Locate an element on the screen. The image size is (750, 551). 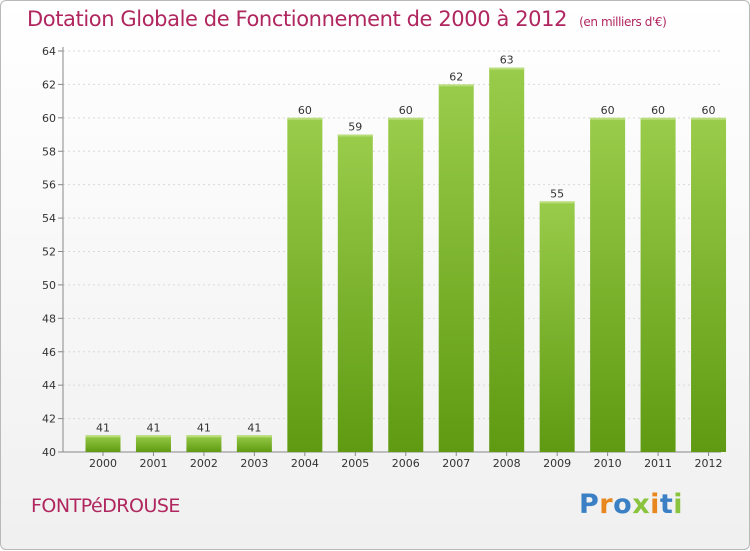
x-tick-label: 2011 is located at coordinates (658, 463).